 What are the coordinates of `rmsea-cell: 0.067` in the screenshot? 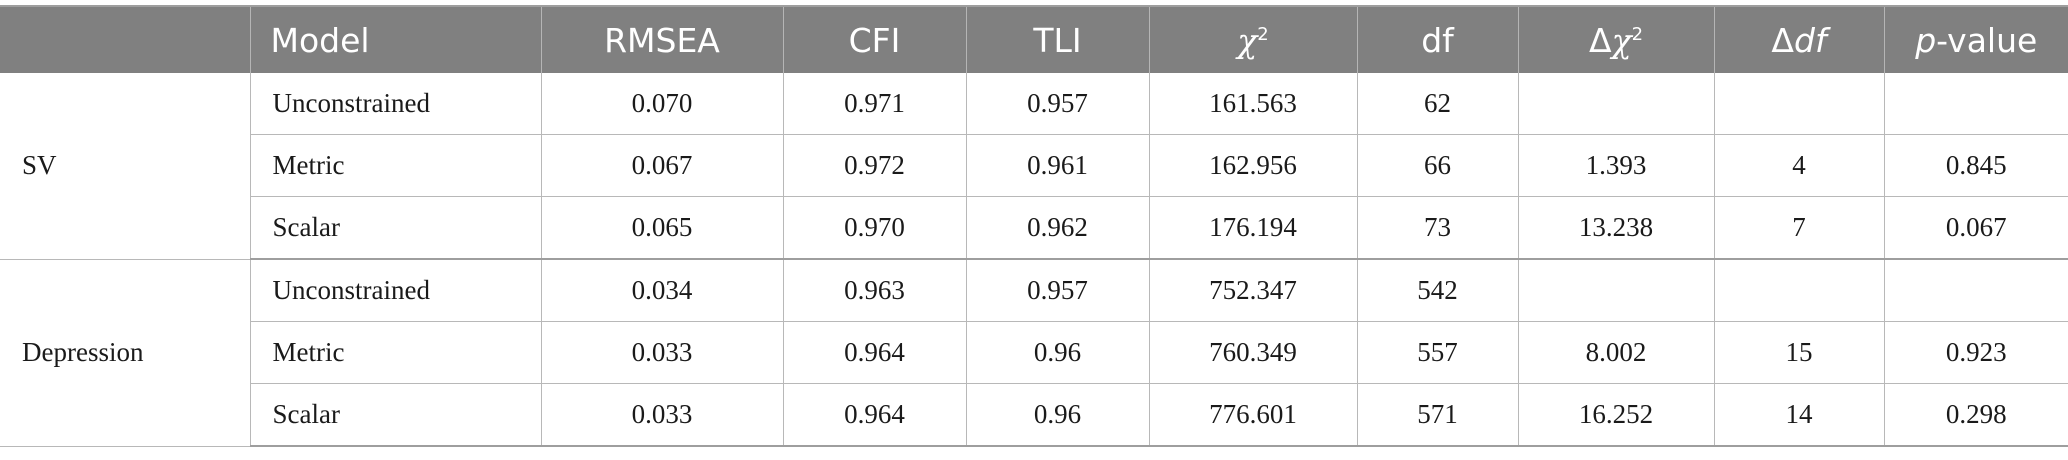 It's located at (662, 165).